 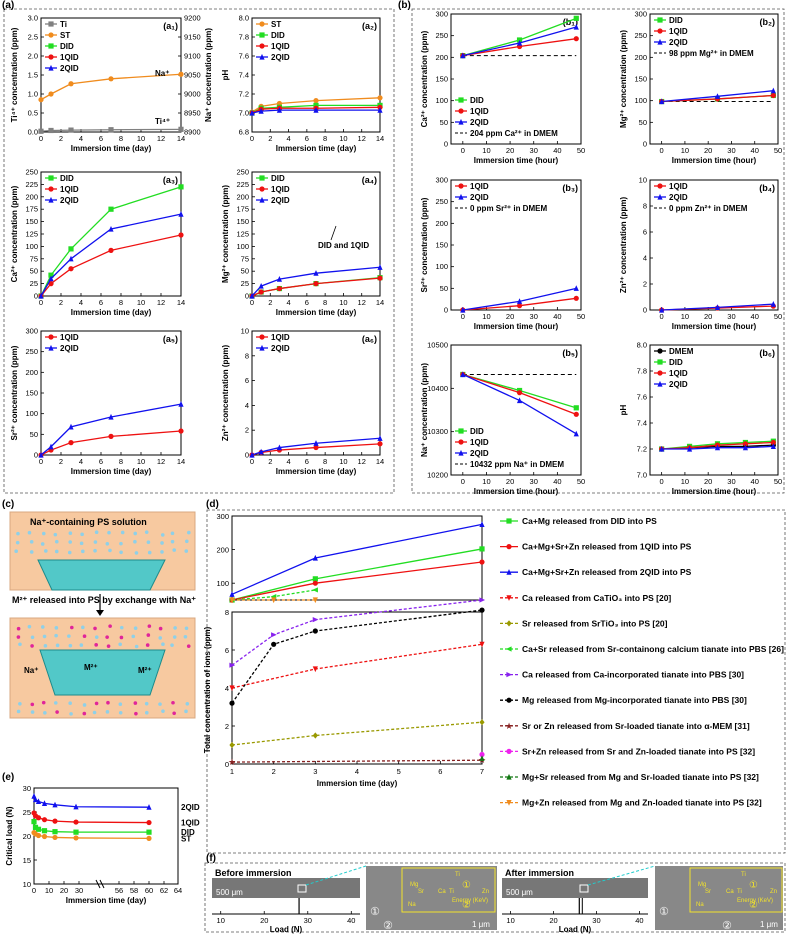 I want to click on panel-c-label: (c), so click(x=8, y=504).